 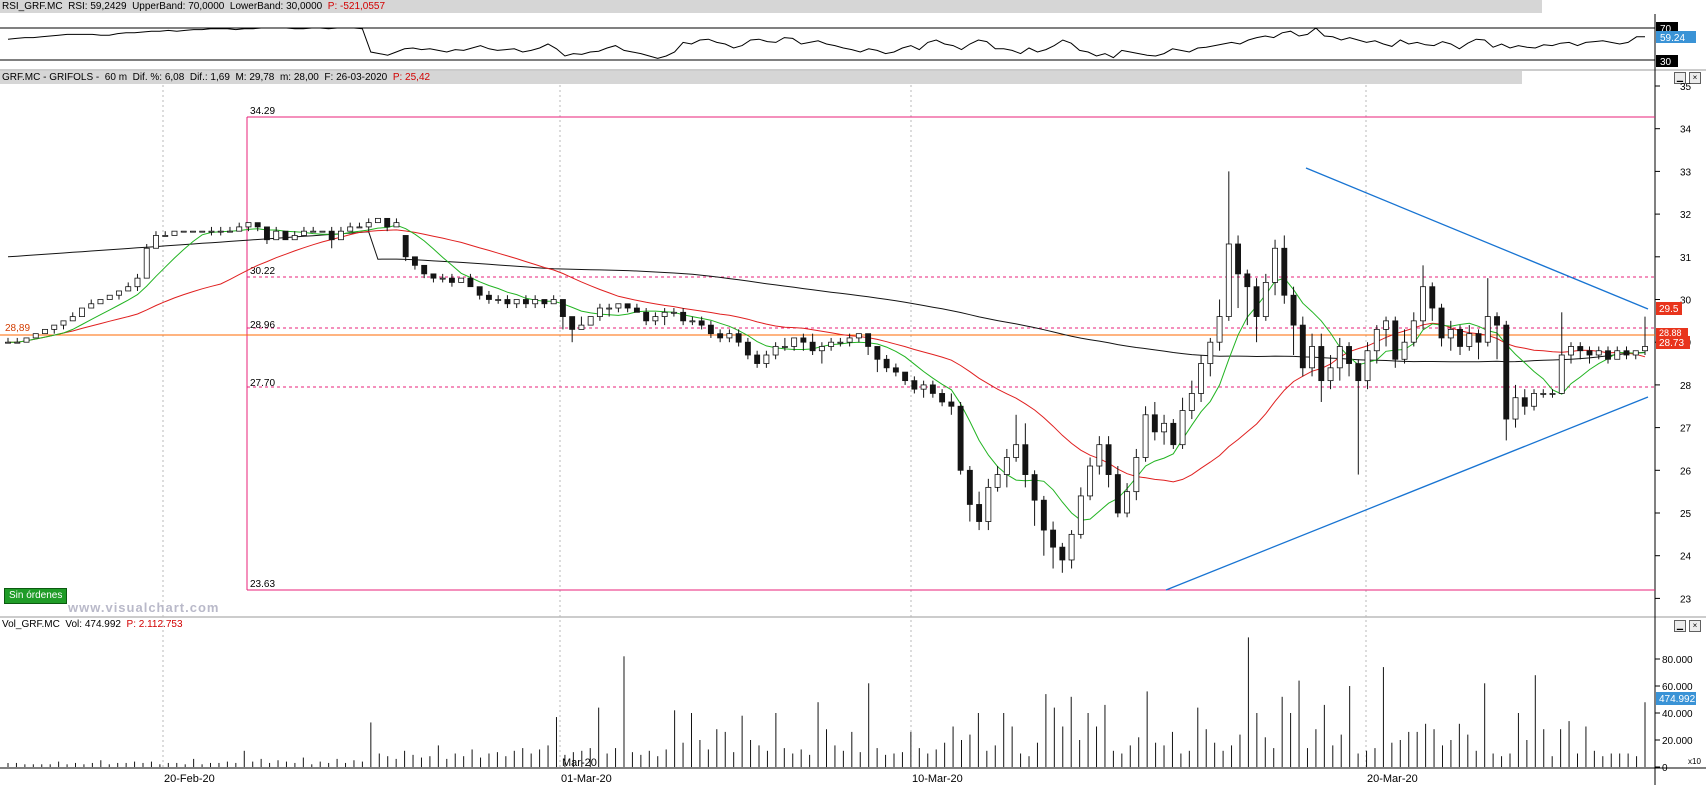 What do you see at coordinates (1680, 78) in the screenshot?
I see `price-panel-min-button: ▁` at bounding box center [1680, 78].